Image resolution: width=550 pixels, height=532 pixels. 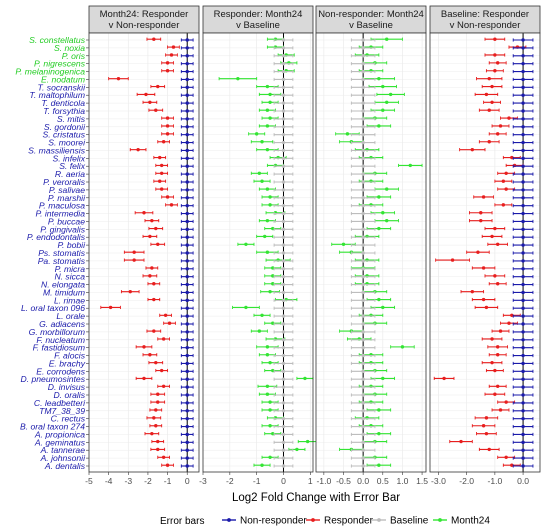 I want to click on species-label: N. elongata, so click(x=63, y=285).